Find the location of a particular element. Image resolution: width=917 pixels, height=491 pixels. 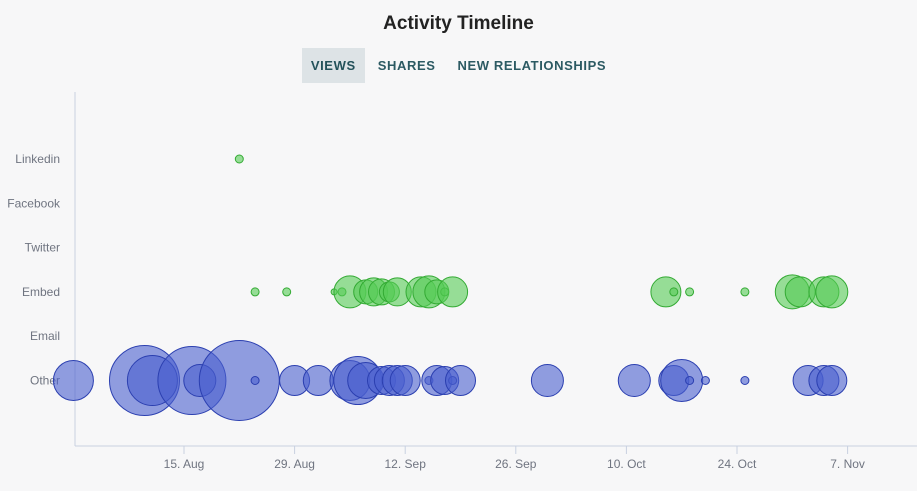

tab-views: VIEWS is located at coordinates (333, 65).